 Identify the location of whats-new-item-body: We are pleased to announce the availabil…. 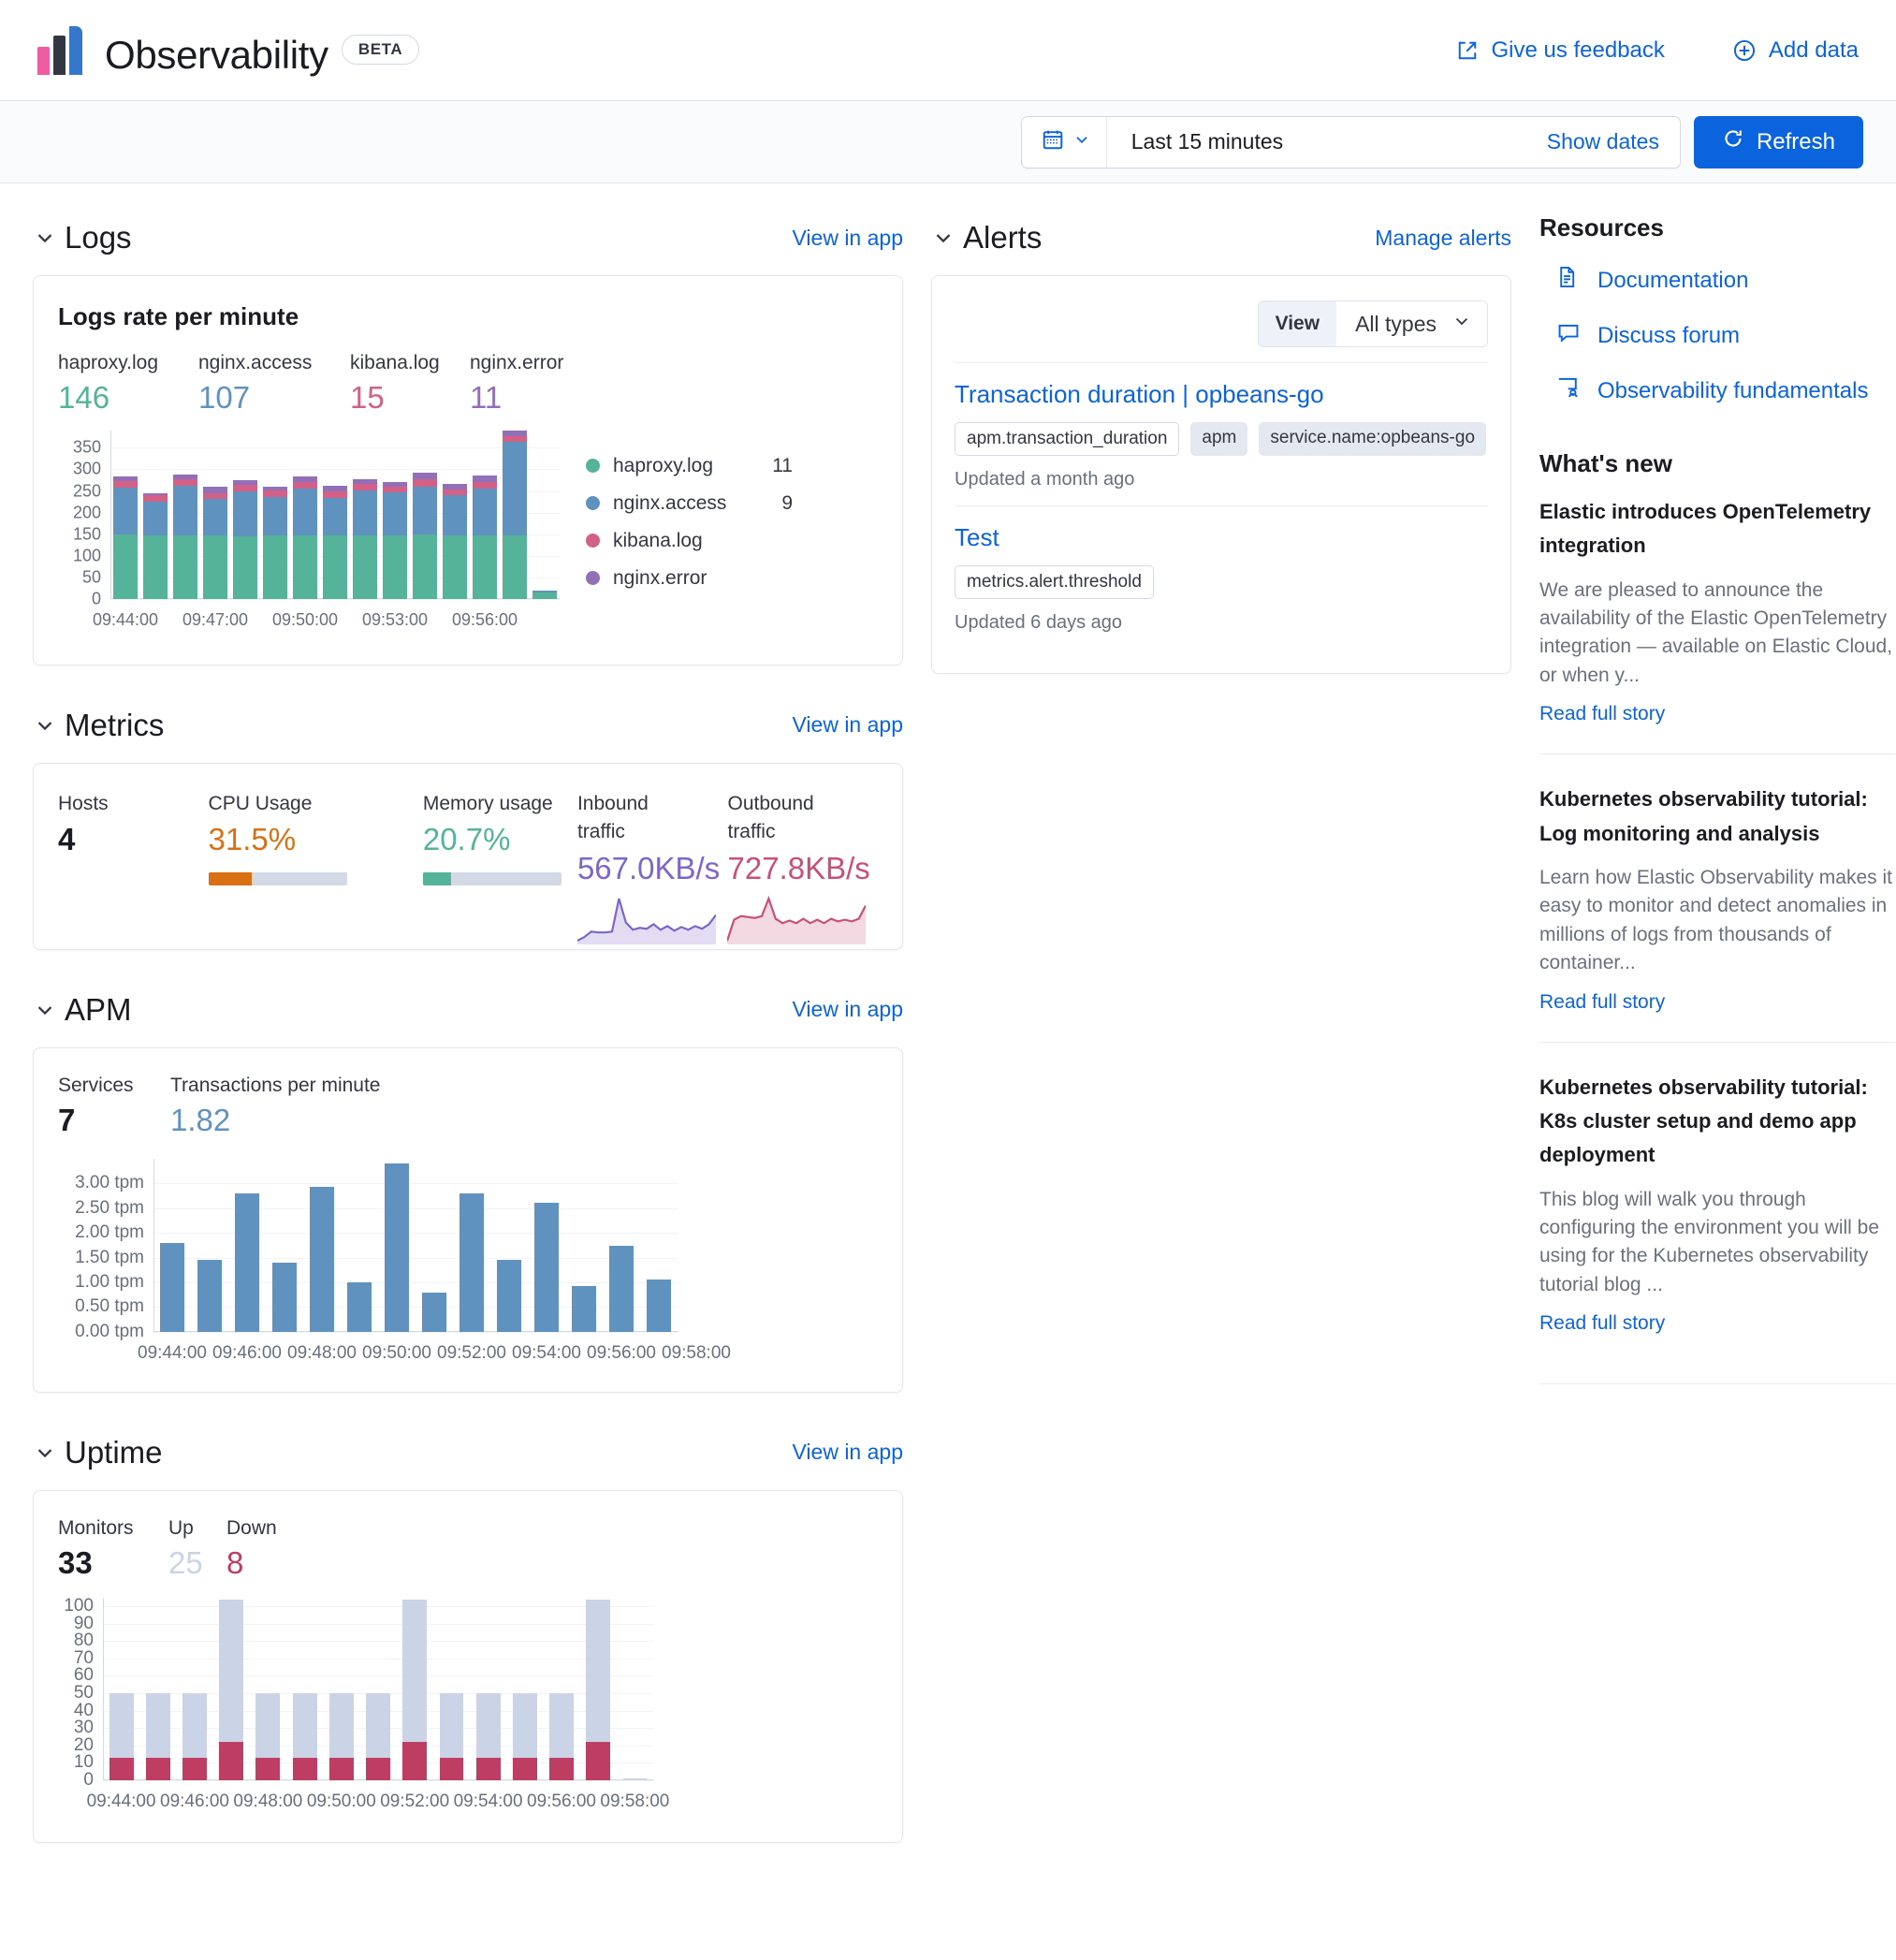
(1716, 632).